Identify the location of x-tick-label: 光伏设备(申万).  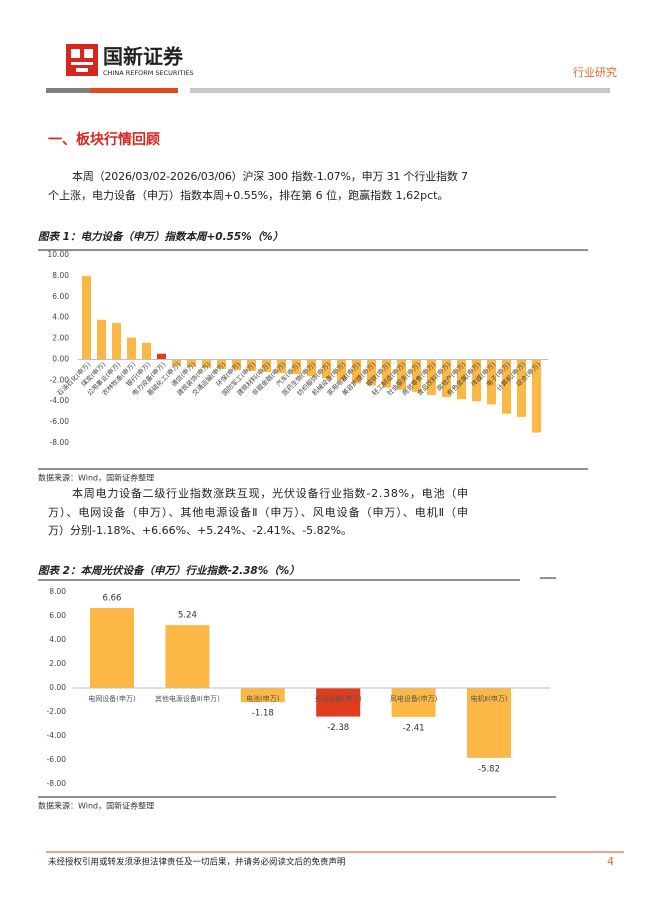
(338, 698).